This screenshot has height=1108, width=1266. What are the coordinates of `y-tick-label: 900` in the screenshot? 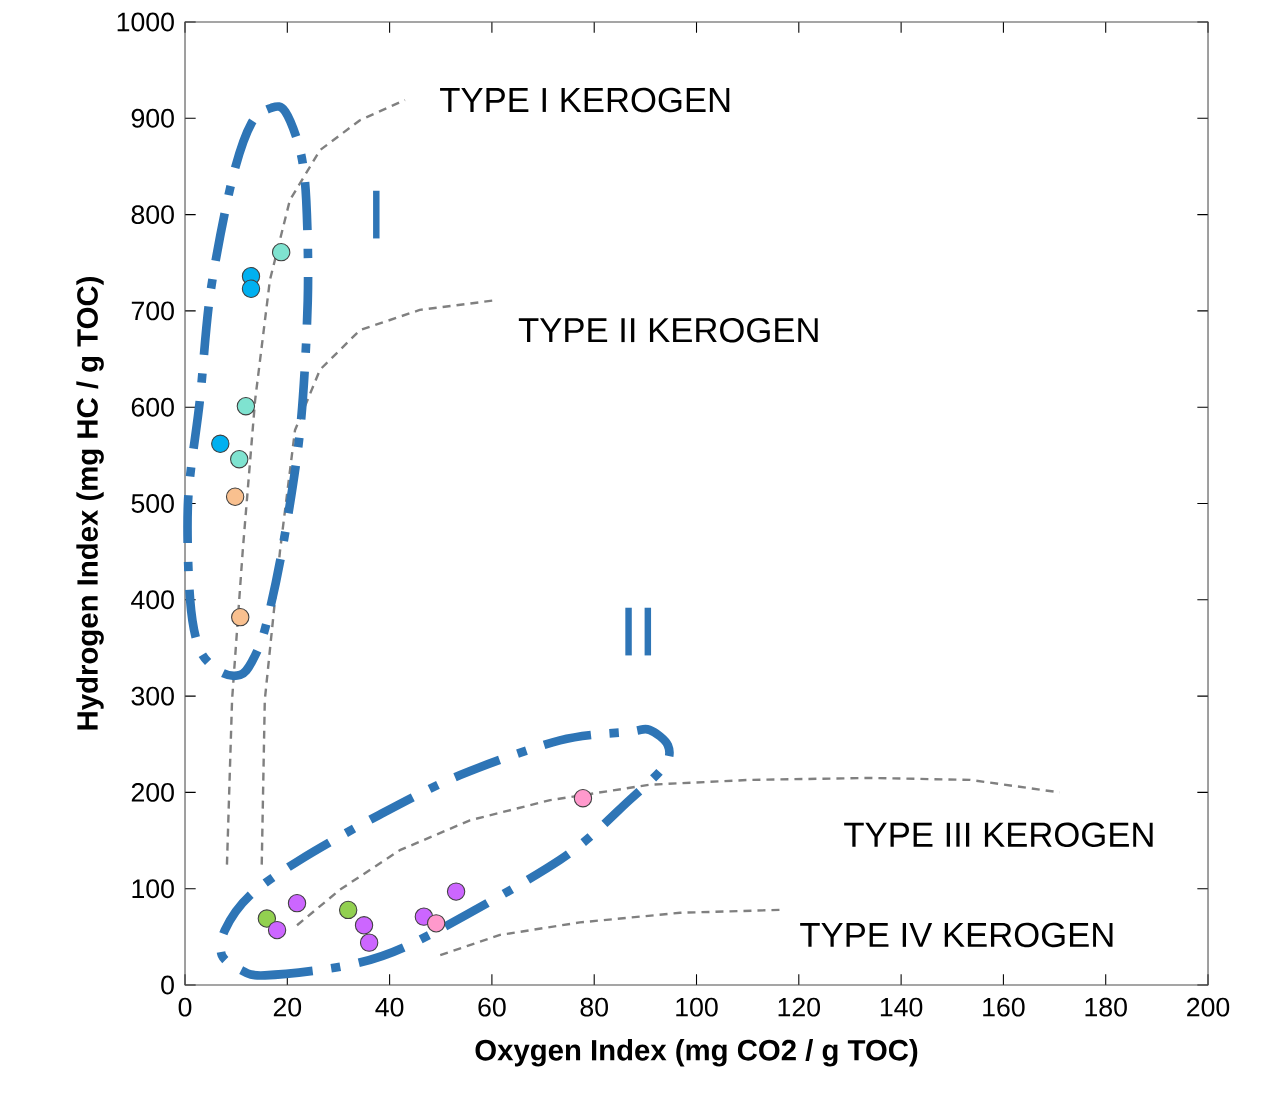 It's located at (152, 118).